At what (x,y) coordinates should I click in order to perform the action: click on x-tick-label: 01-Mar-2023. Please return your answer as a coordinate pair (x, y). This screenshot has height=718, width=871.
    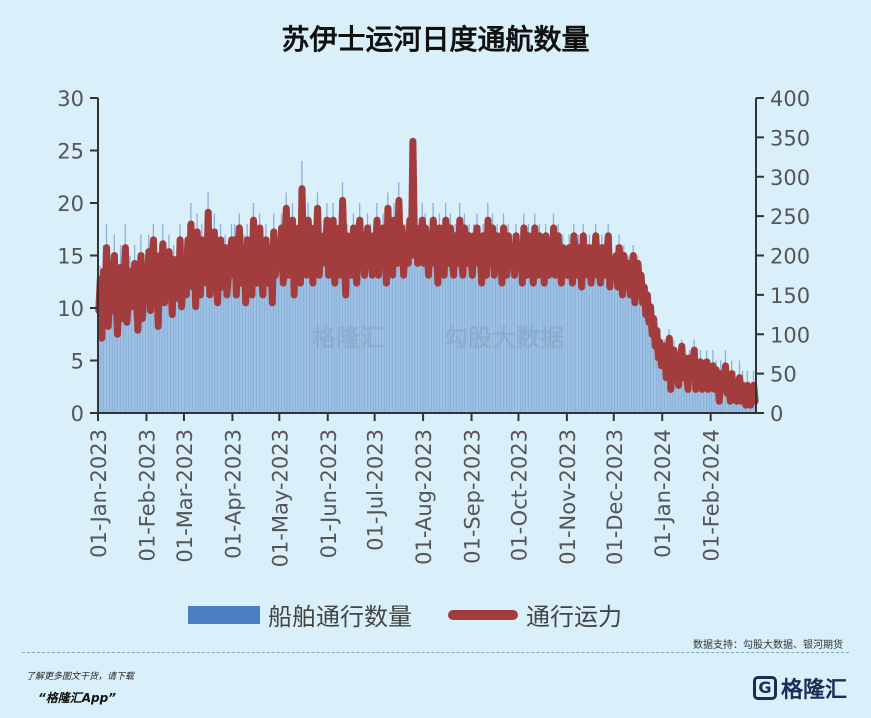
    Looking at the image, I should click on (185, 496).